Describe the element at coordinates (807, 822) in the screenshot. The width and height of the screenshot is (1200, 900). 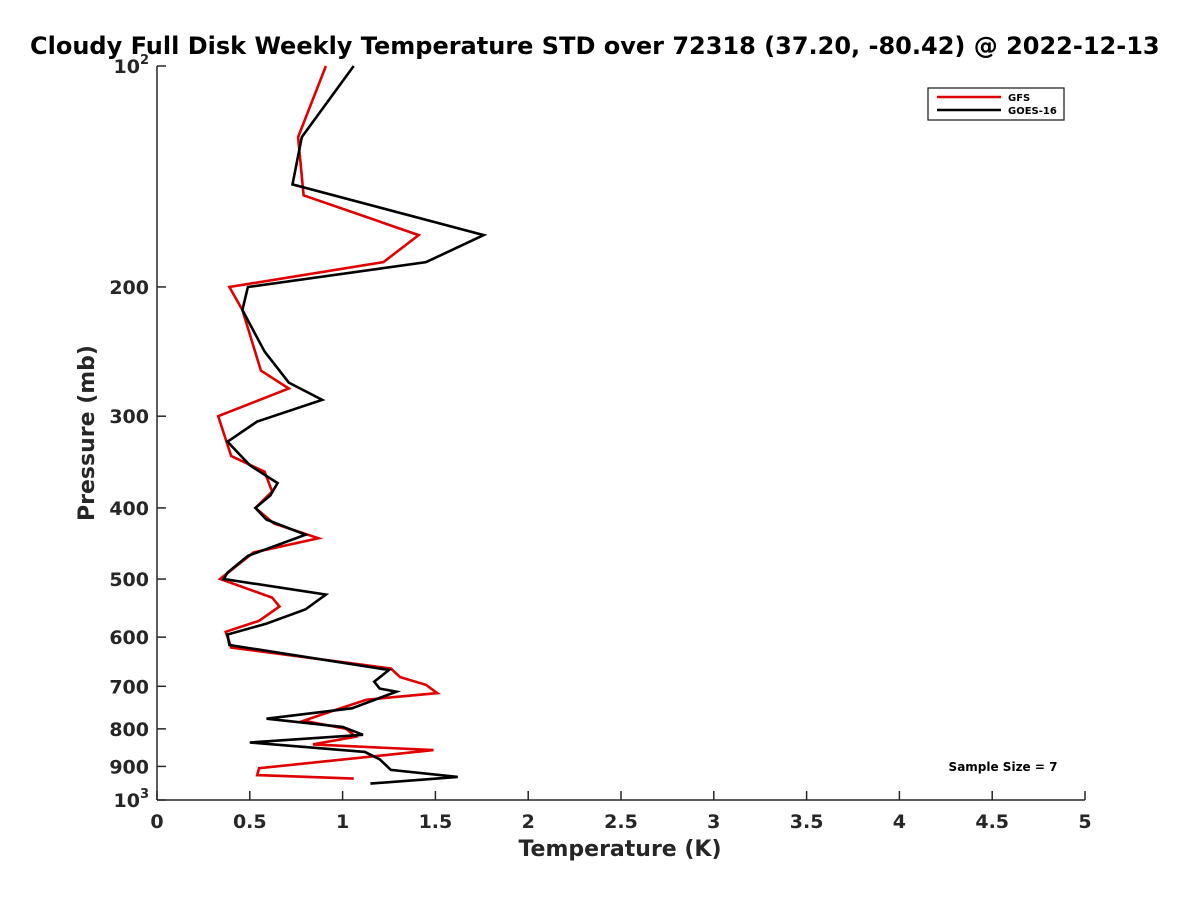
I see `x-tick-label: 3.5` at that location.